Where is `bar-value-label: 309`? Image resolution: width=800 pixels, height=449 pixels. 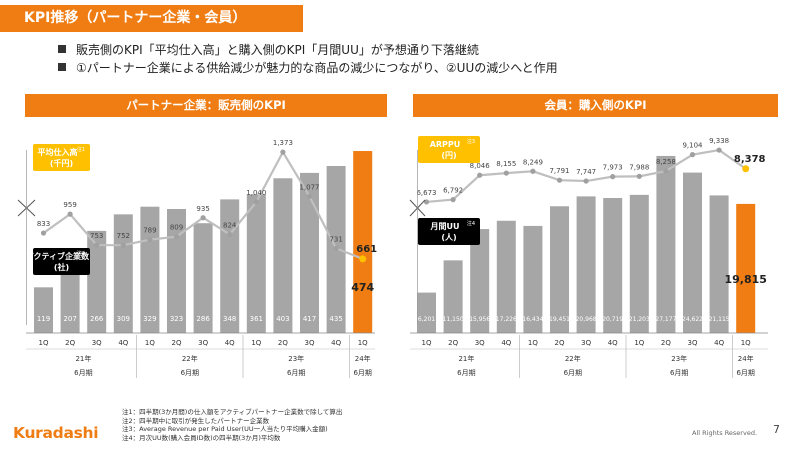
bar-value-label: 309 is located at coordinates (123, 319).